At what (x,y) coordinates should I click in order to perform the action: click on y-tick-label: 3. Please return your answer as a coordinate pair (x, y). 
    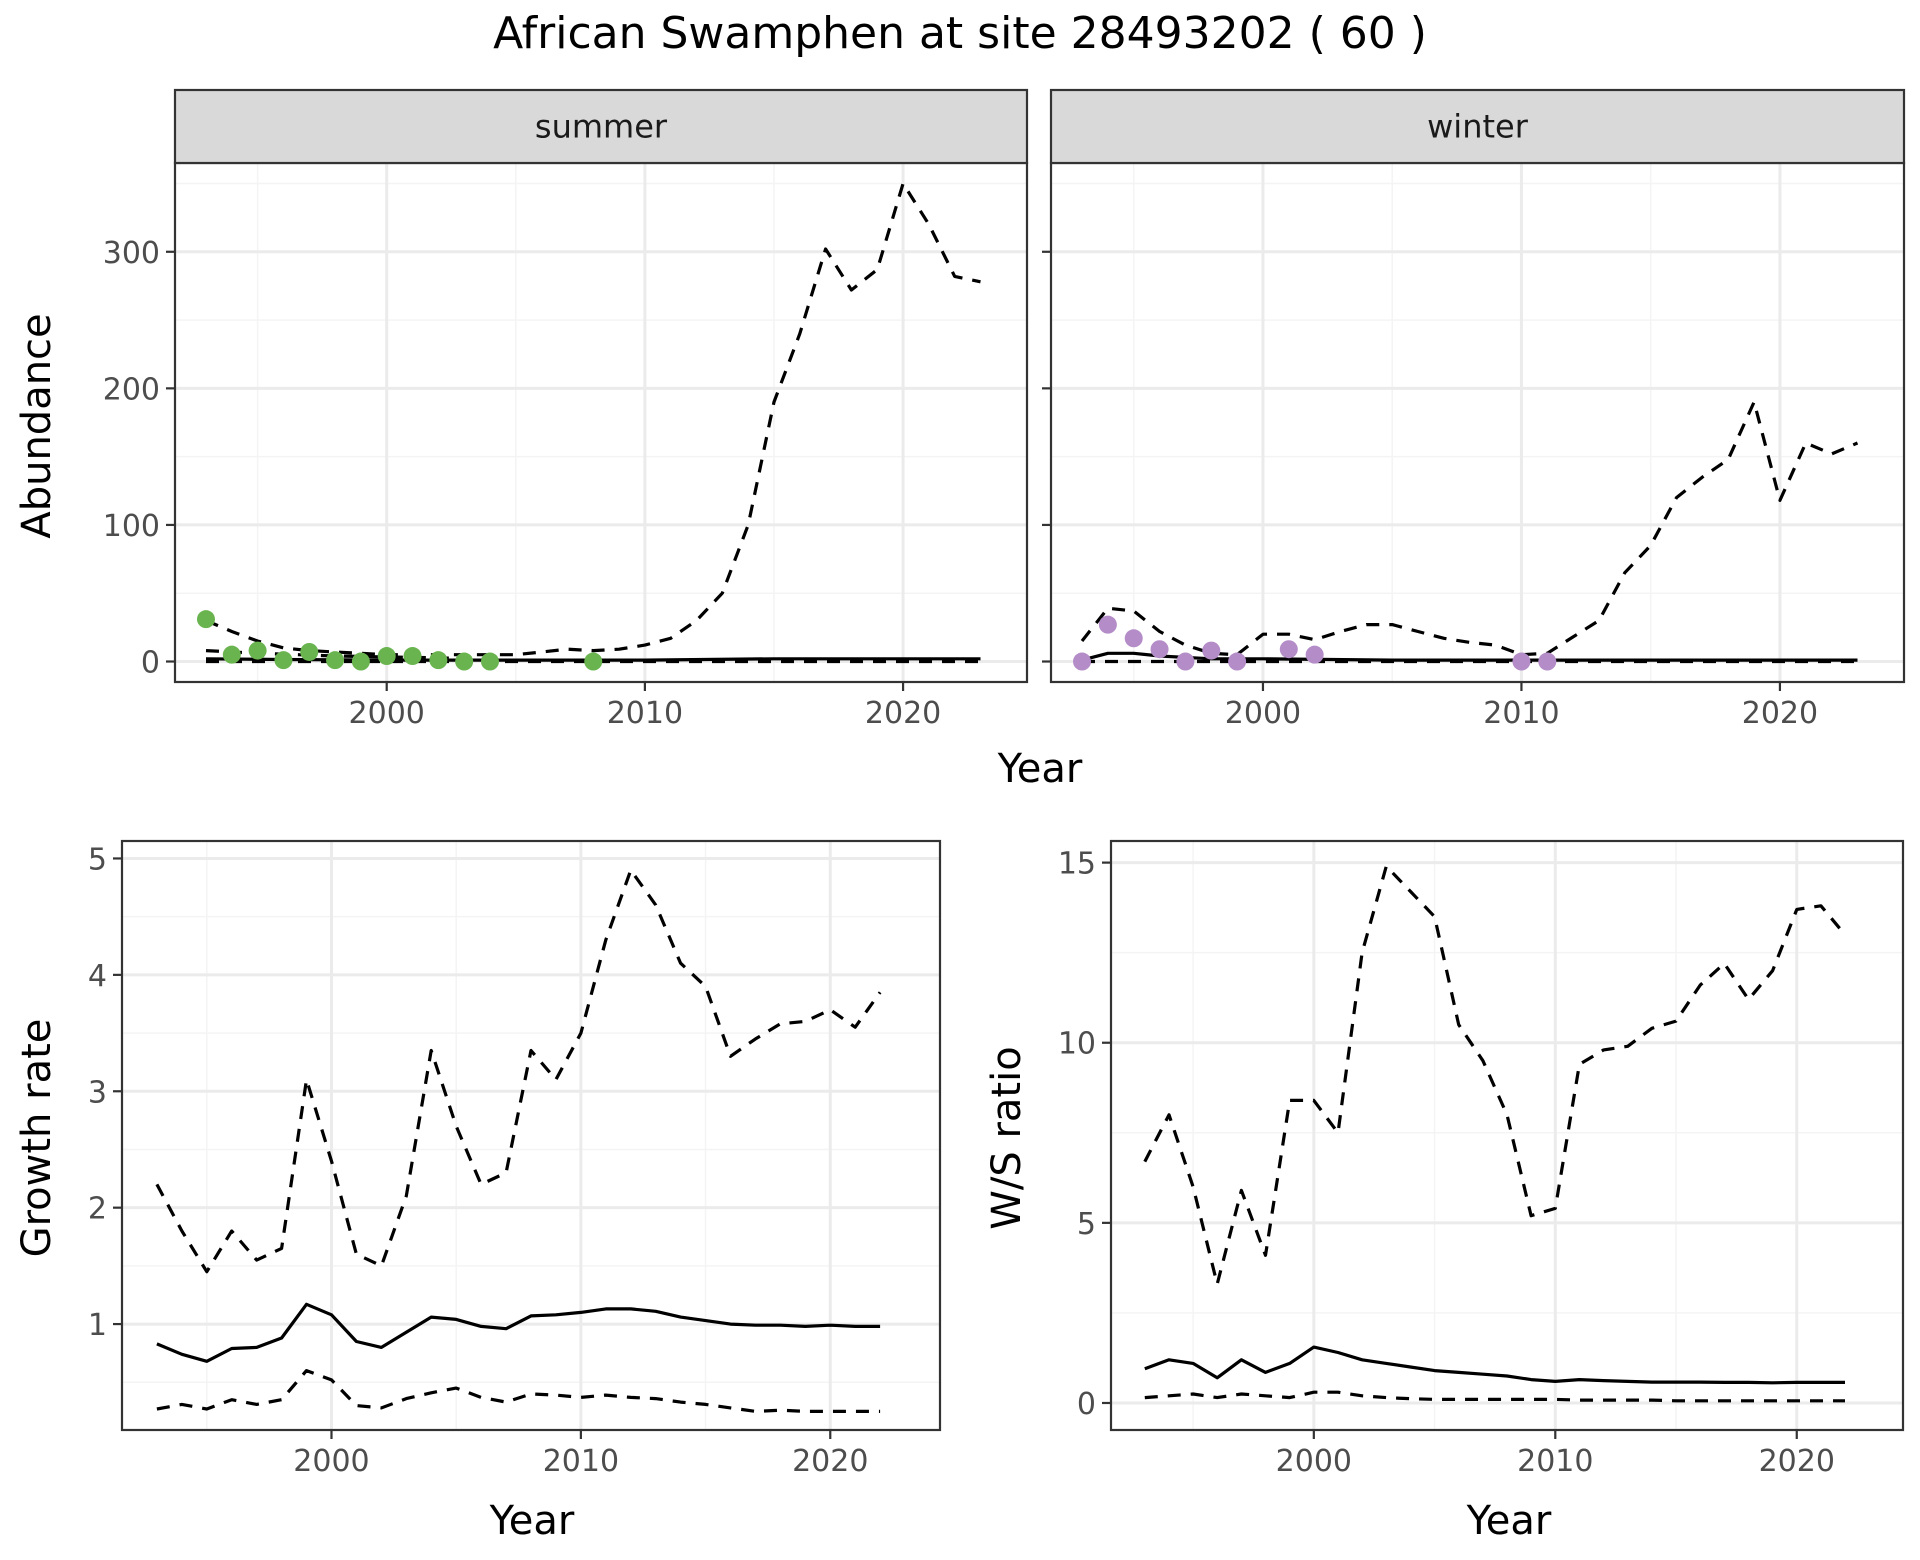
    Looking at the image, I should click on (97, 1092).